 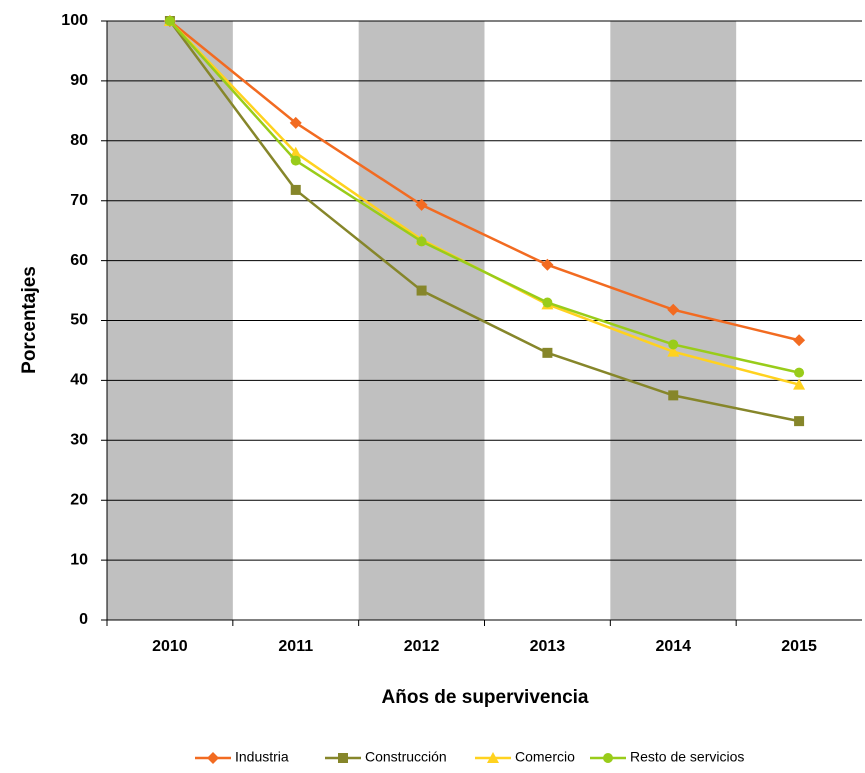 What do you see at coordinates (687, 757) in the screenshot?
I see `legend-label: Resto de servicios` at bounding box center [687, 757].